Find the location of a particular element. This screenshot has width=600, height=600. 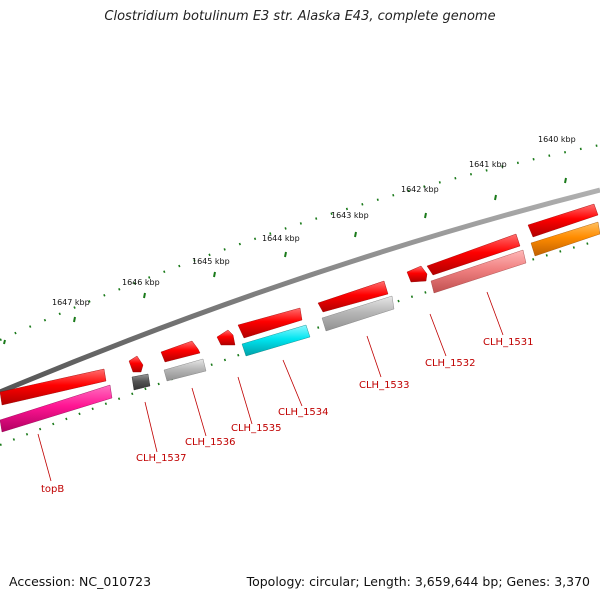

scale-label-1644: 1644 kbp is located at coordinates (281, 238).